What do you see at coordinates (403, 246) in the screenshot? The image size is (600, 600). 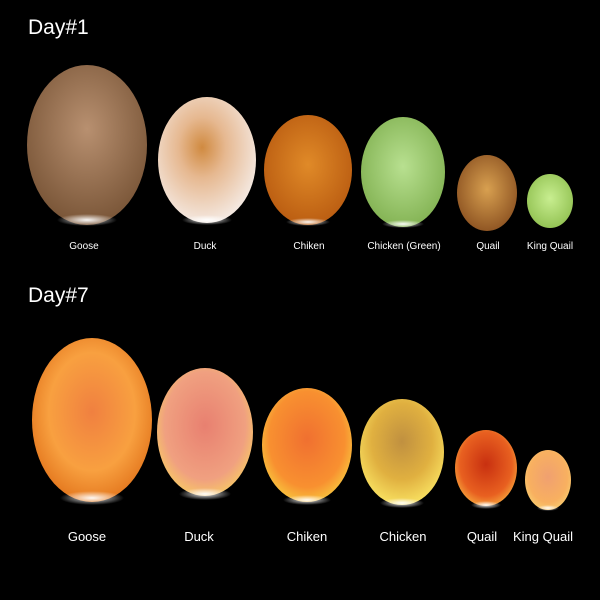 I see `egg-label: Chicken (Green)` at bounding box center [403, 246].